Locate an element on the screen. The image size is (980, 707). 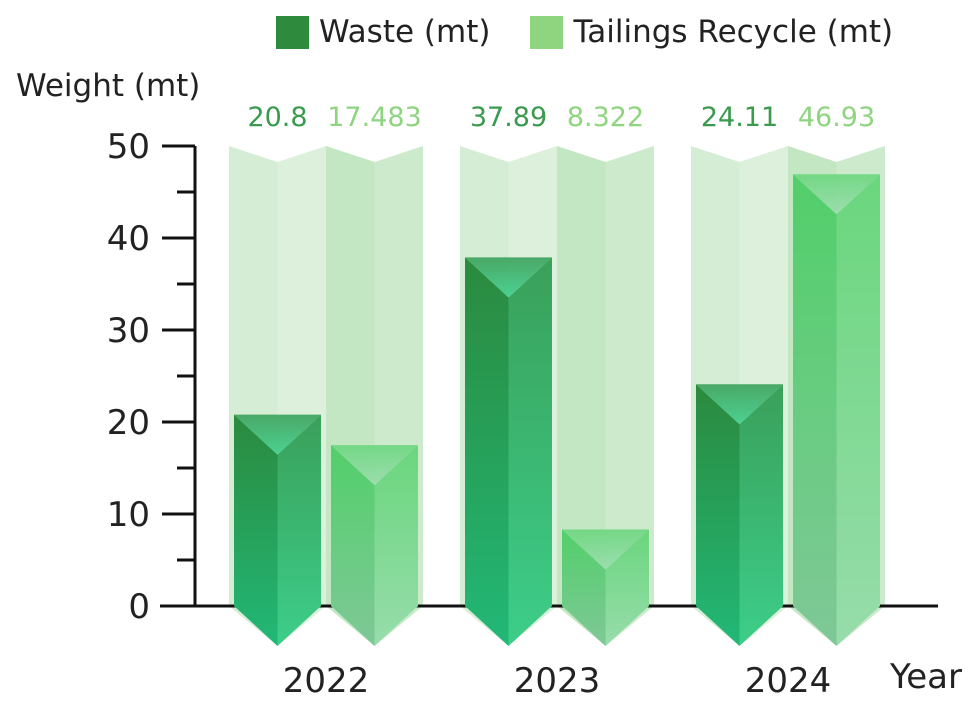
data-label: 8.322 is located at coordinates (605, 117).